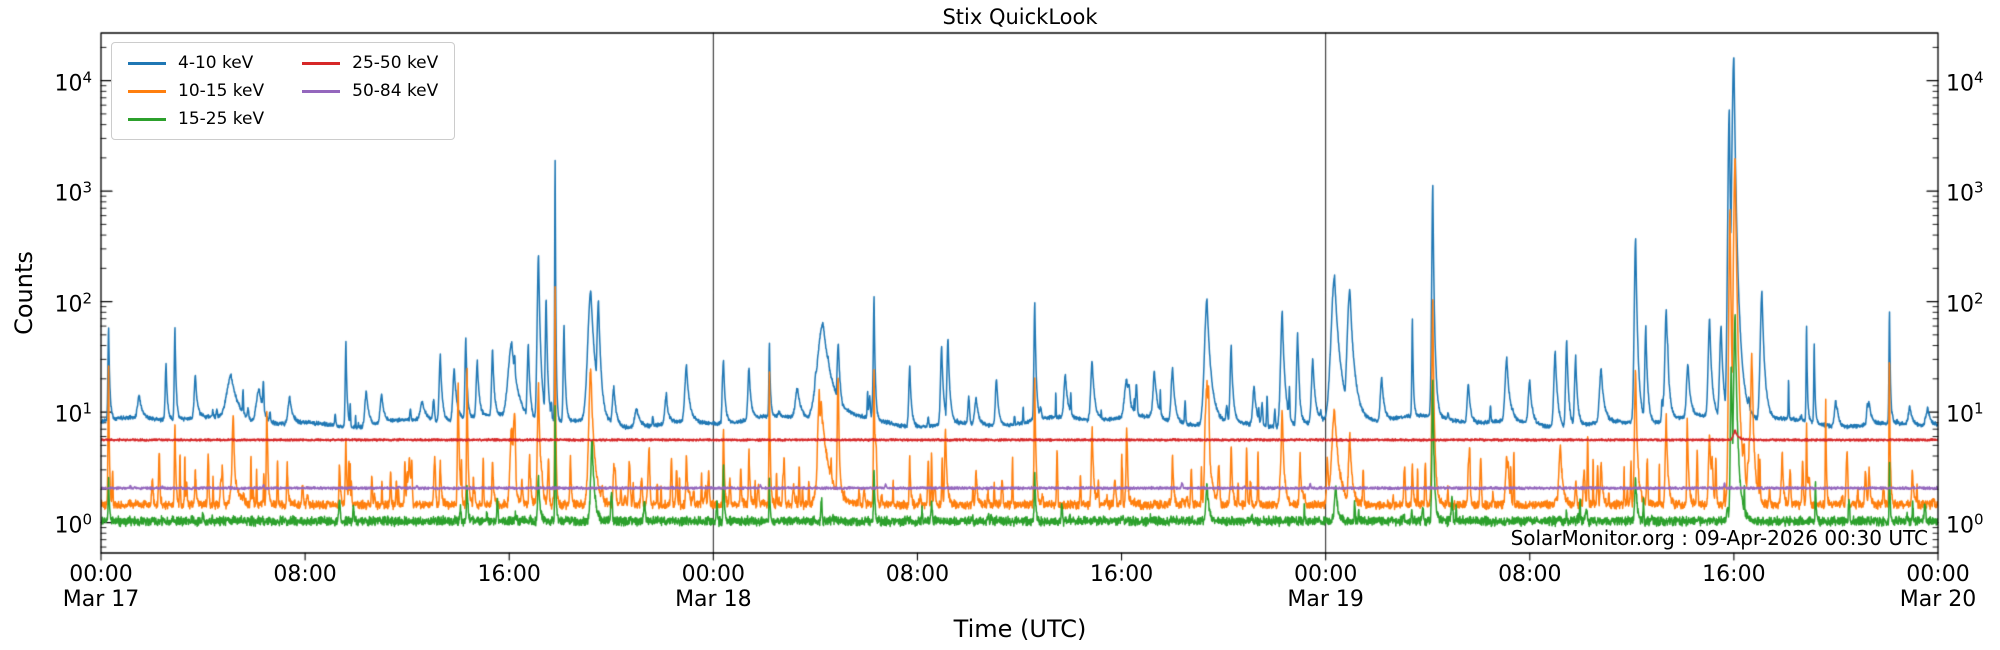 The height and width of the screenshot is (650, 2000). I want to click on y-tick-label-left: 10³, so click(73, 192).